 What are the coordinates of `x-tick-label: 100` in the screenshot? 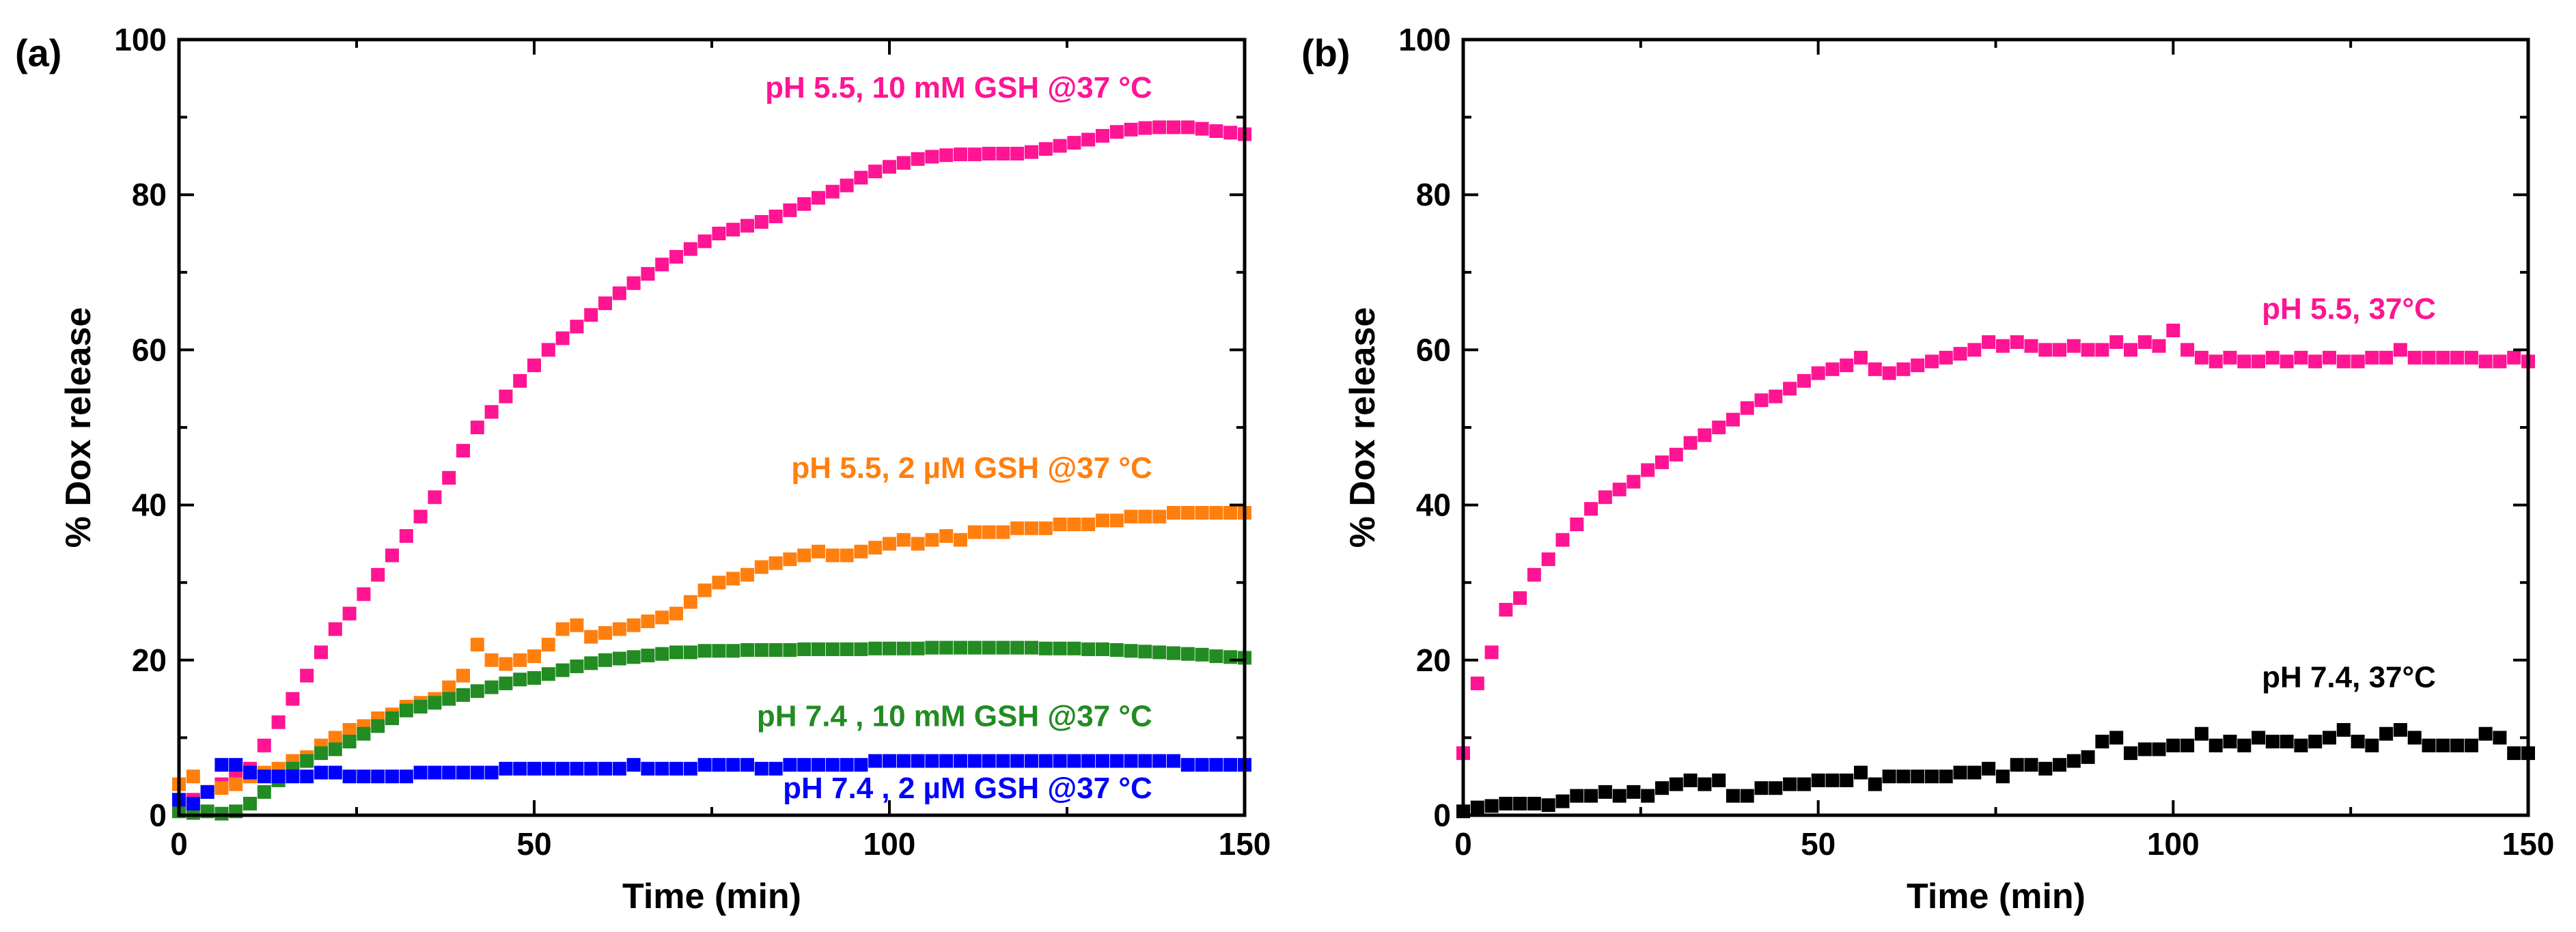 It's located at (889, 844).